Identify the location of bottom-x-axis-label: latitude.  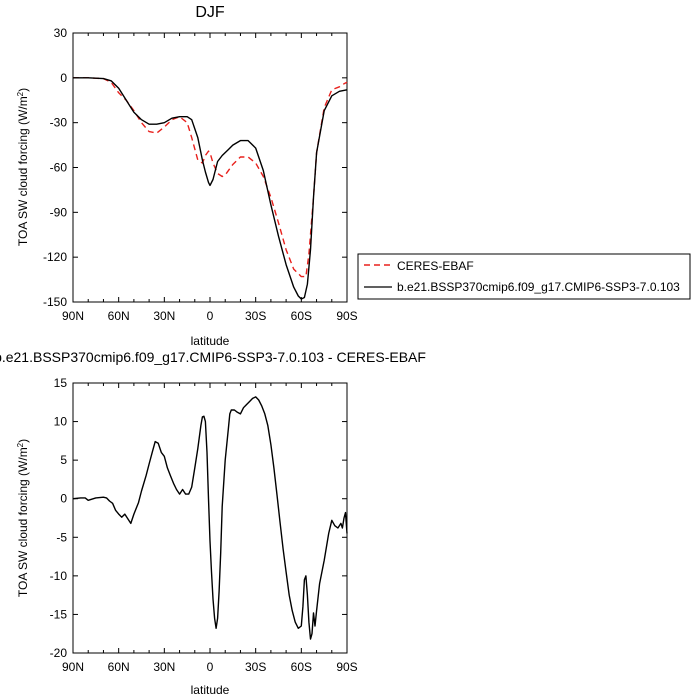
(210, 690).